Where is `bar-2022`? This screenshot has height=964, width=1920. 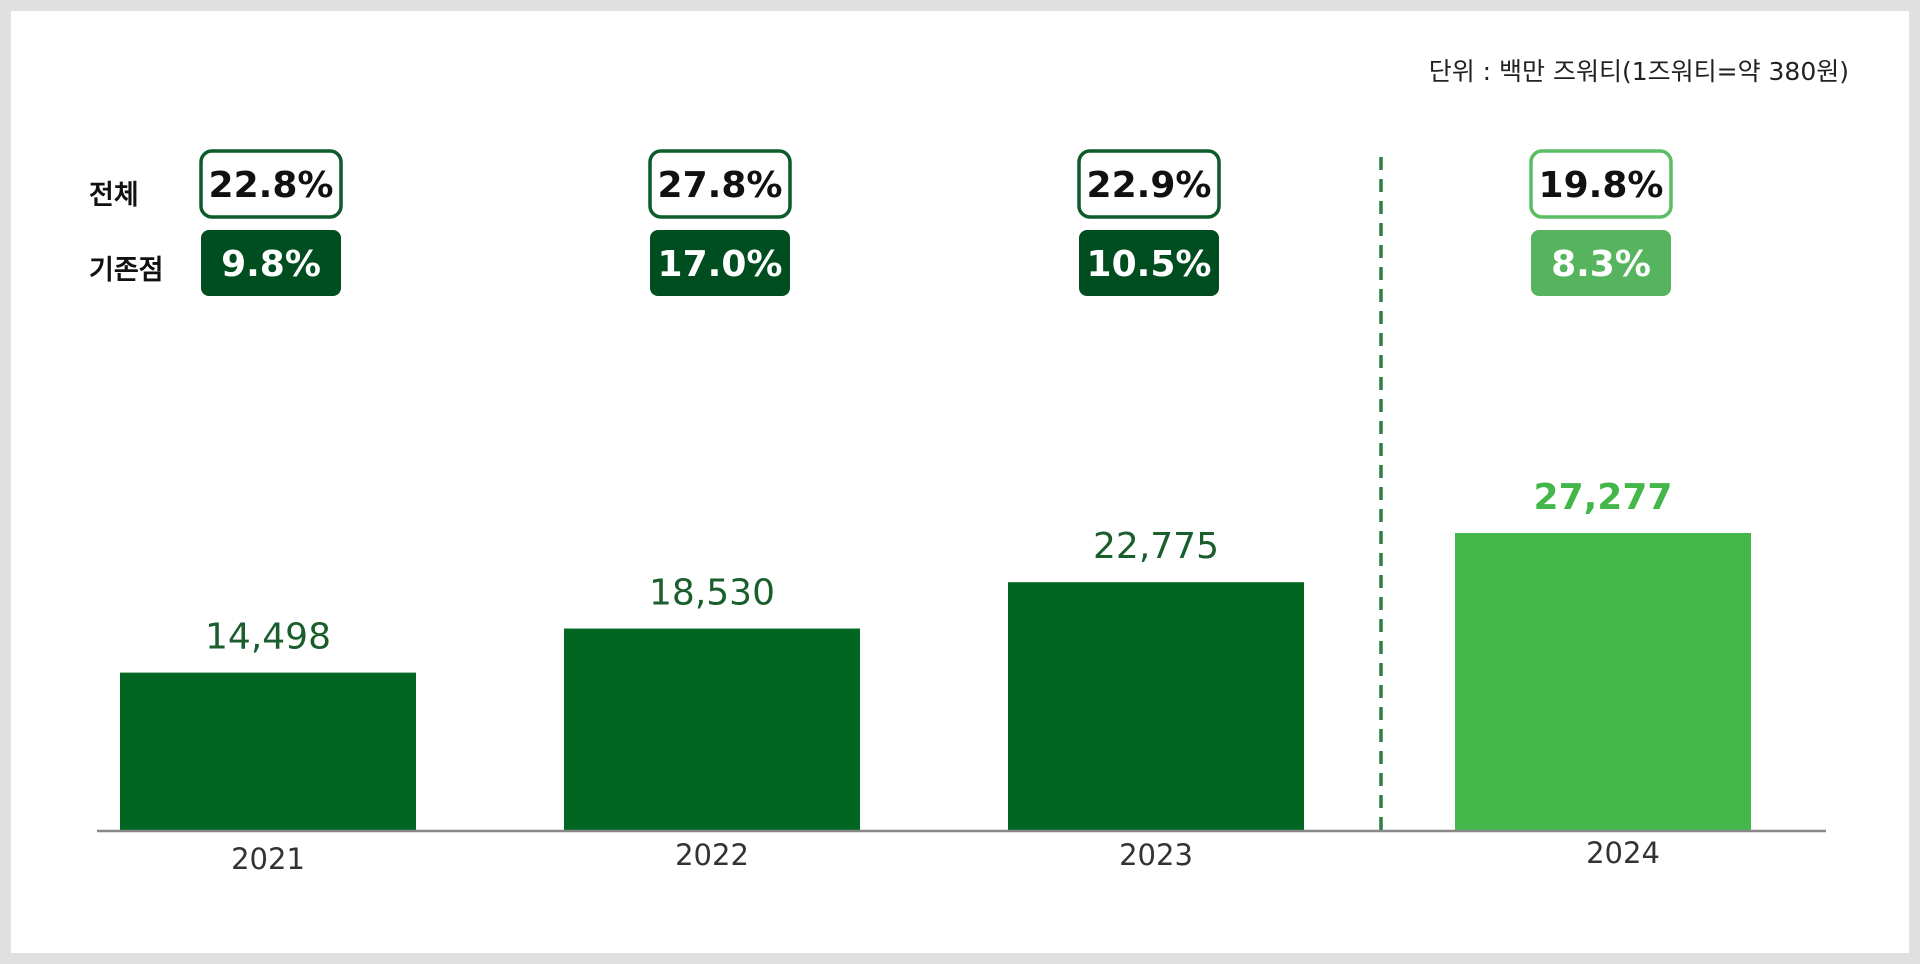 bar-2022 is located at coordinates (712, 729).